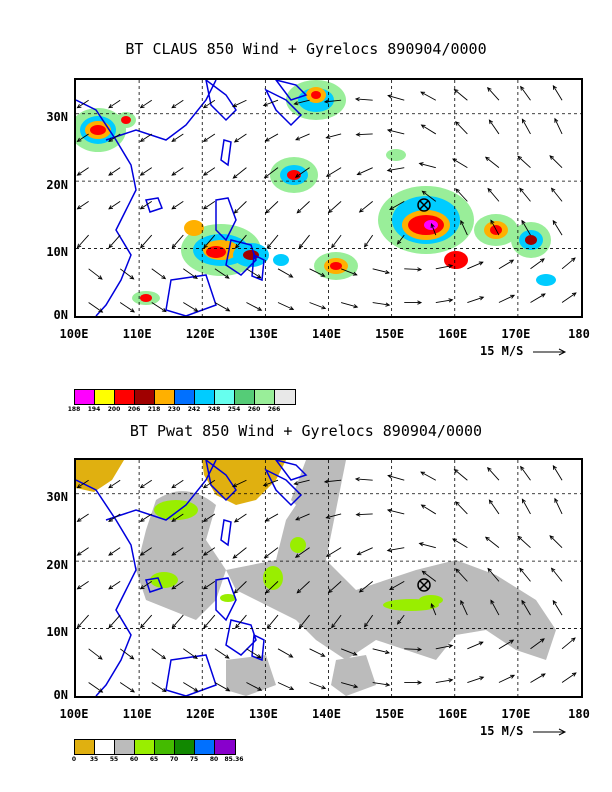  What do you see at coordinates (326, 334) in the screenshot?
I see `panel1-xlabel: 140E` at bounding box center [326, 334].